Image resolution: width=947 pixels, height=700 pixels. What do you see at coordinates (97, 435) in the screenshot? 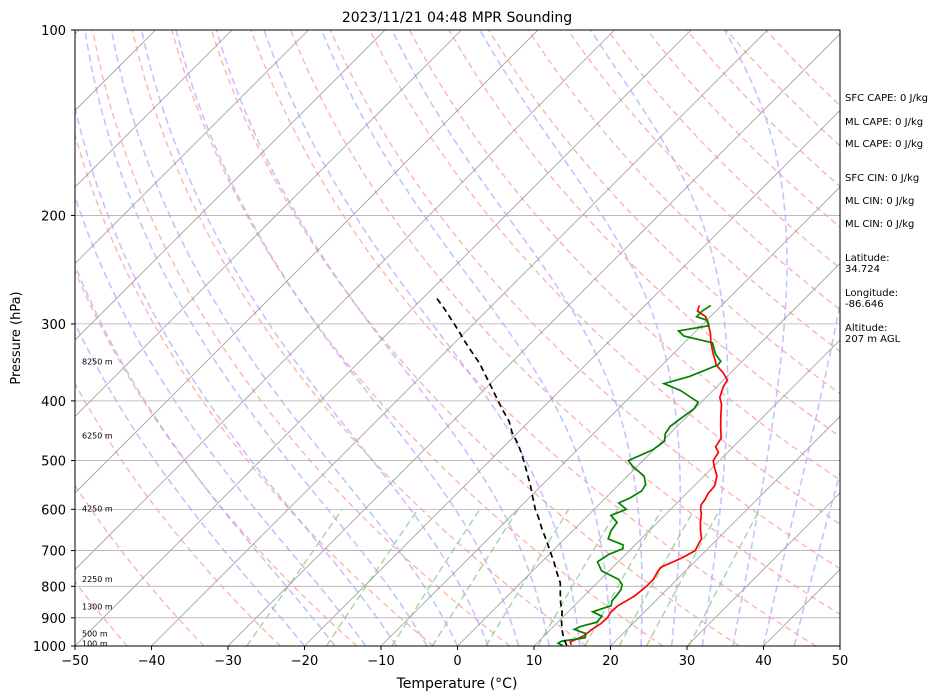
I see `height-label: 6250 m` at bounding box center [97, 435].